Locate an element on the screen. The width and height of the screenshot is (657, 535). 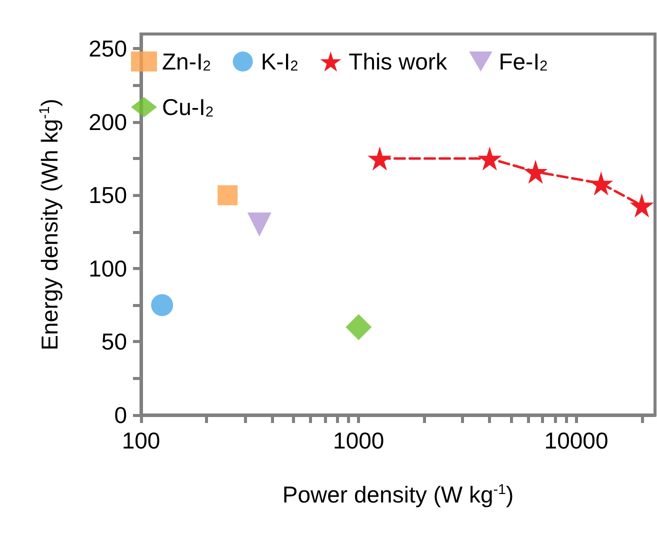
y-tick-label: 0 is located at coordinates (120, 415).